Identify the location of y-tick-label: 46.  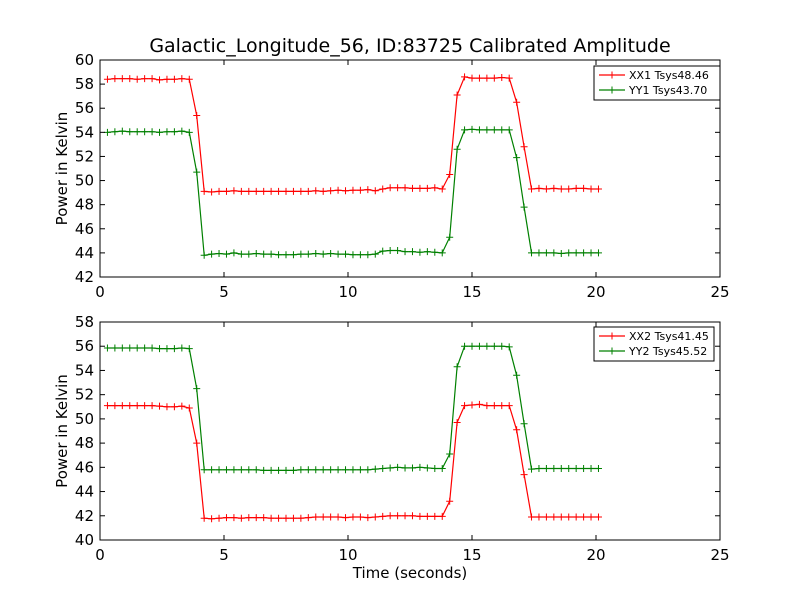
(84, 229).